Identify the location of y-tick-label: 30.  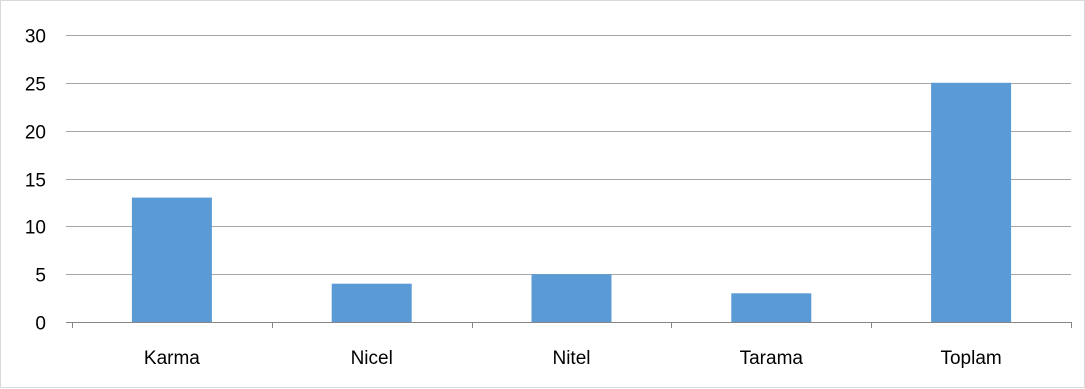
(35, 37).